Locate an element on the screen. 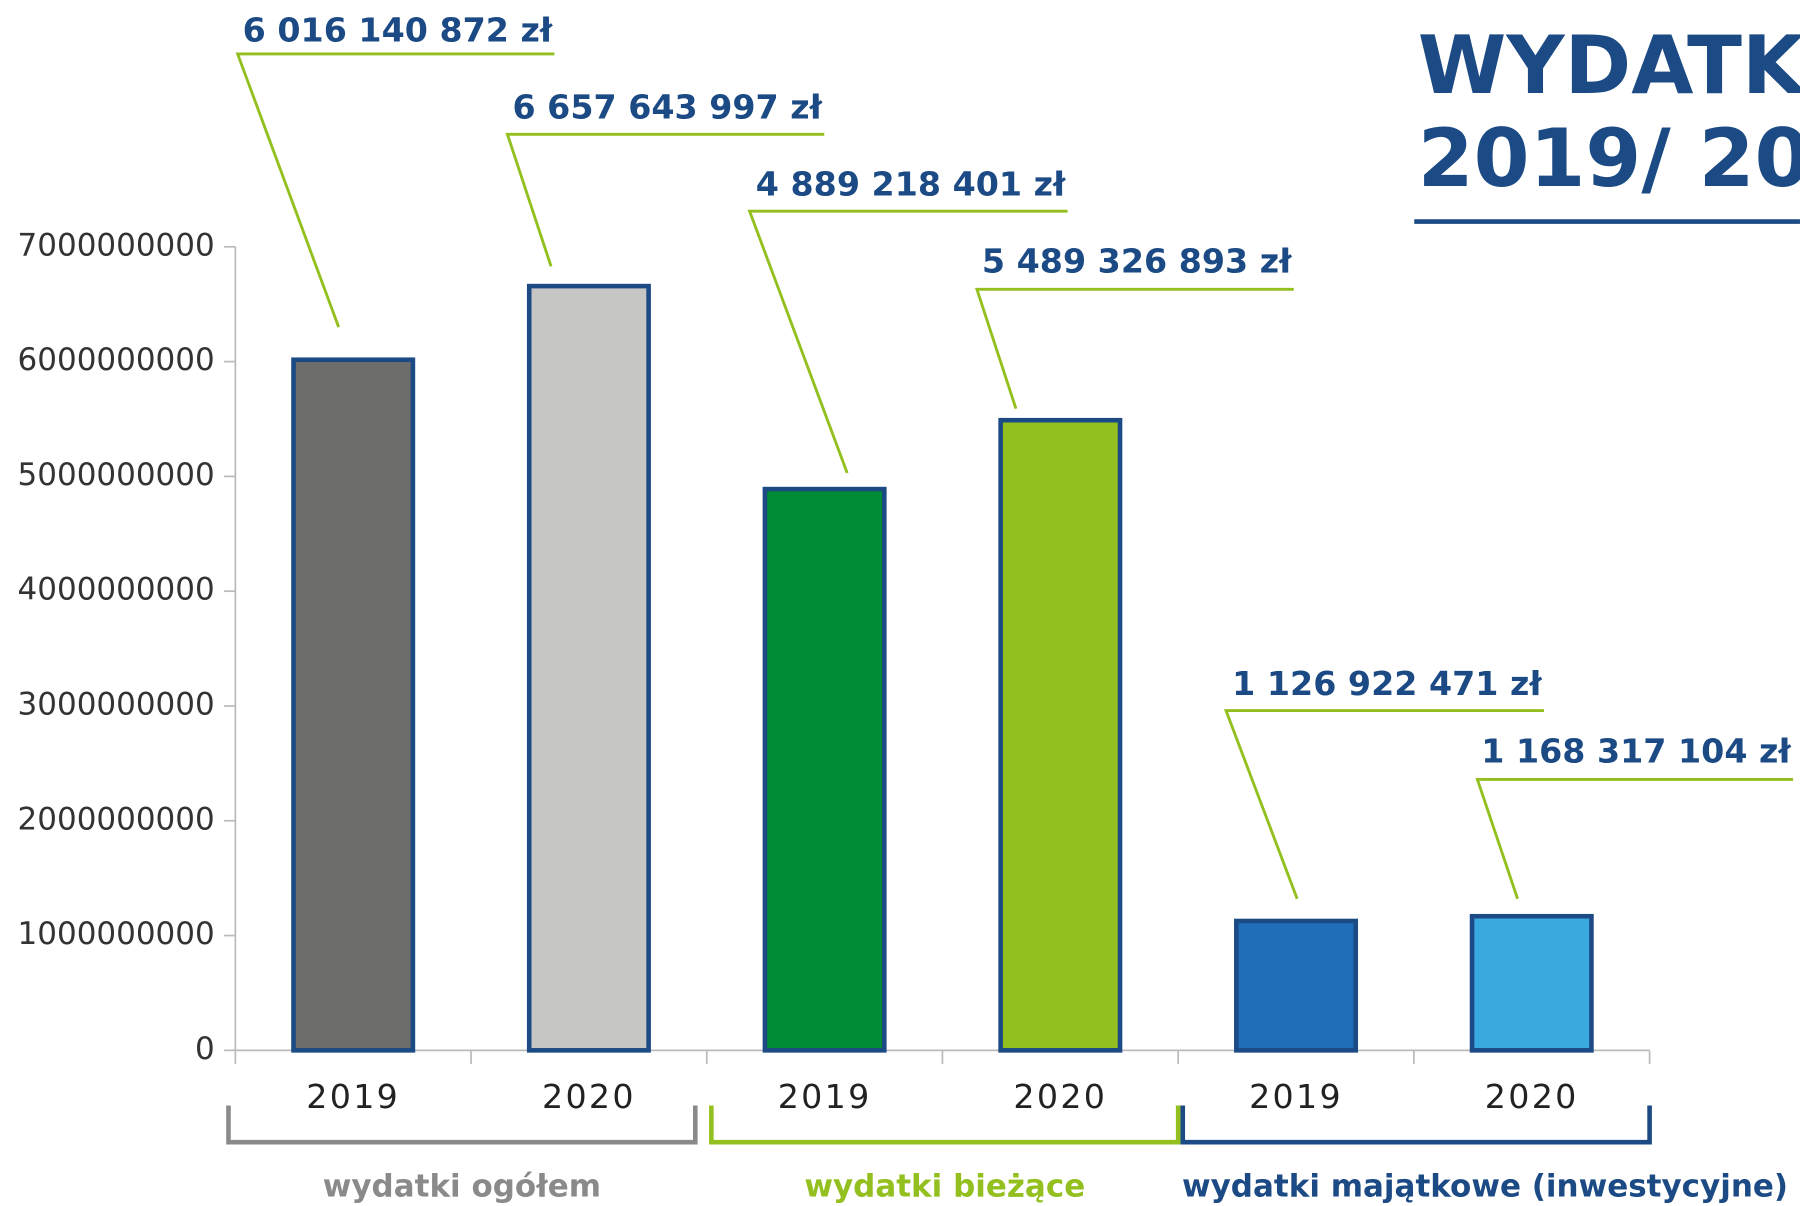 The image size is (1800, 1206). y-tick-label: 7000000000 is located at coordinates (116, 245).